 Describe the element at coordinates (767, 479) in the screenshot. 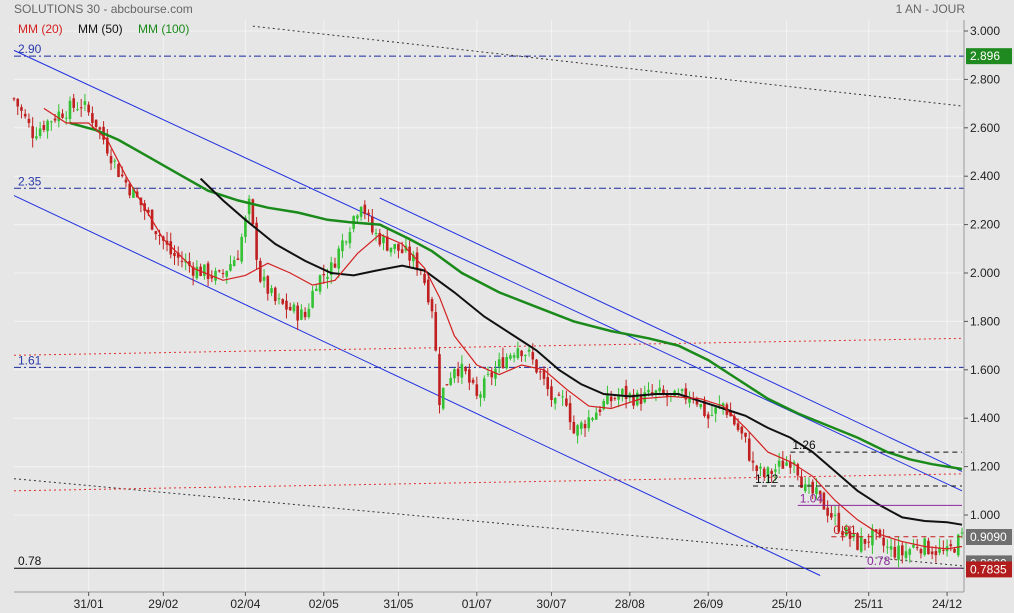

I see `annotated-level-label: 1.12` at that location.